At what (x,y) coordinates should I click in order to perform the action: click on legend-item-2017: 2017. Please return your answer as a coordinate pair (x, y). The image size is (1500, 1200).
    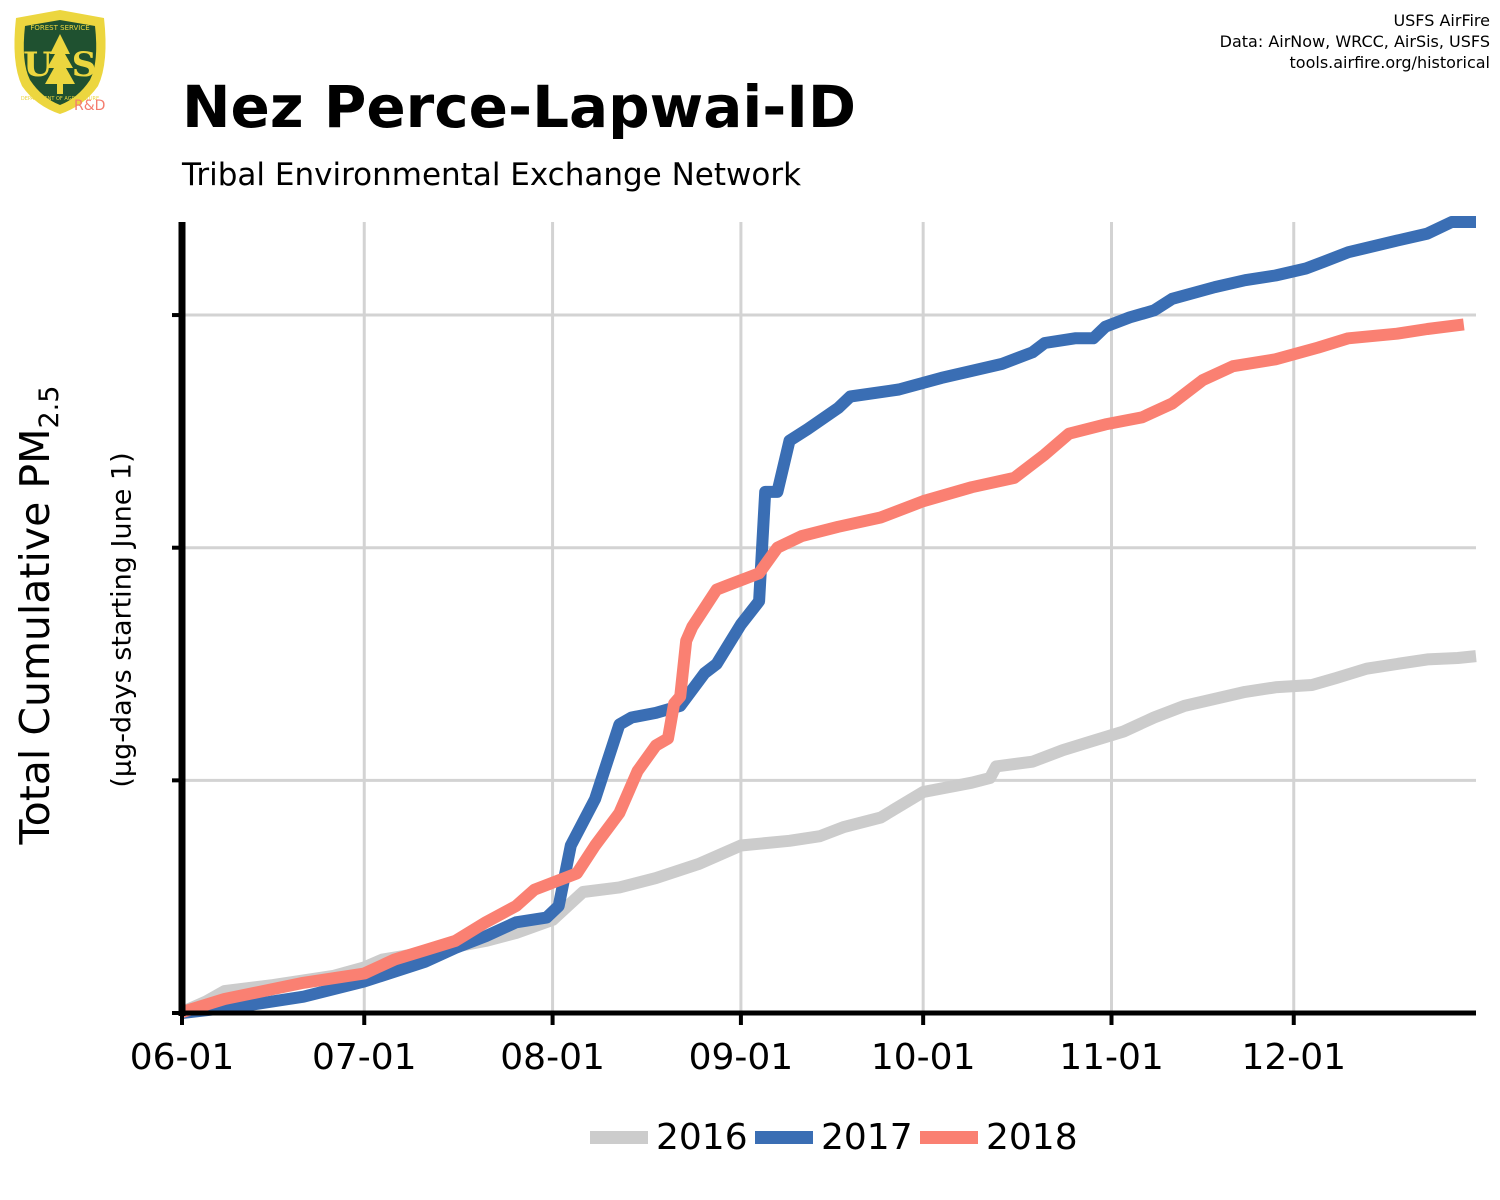
    Looking at the image, I should click on (834, 1137).